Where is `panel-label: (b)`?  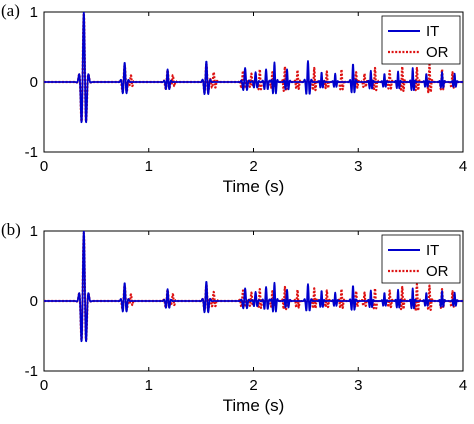 panel-label: (b) is located at coordinates (11, 229).